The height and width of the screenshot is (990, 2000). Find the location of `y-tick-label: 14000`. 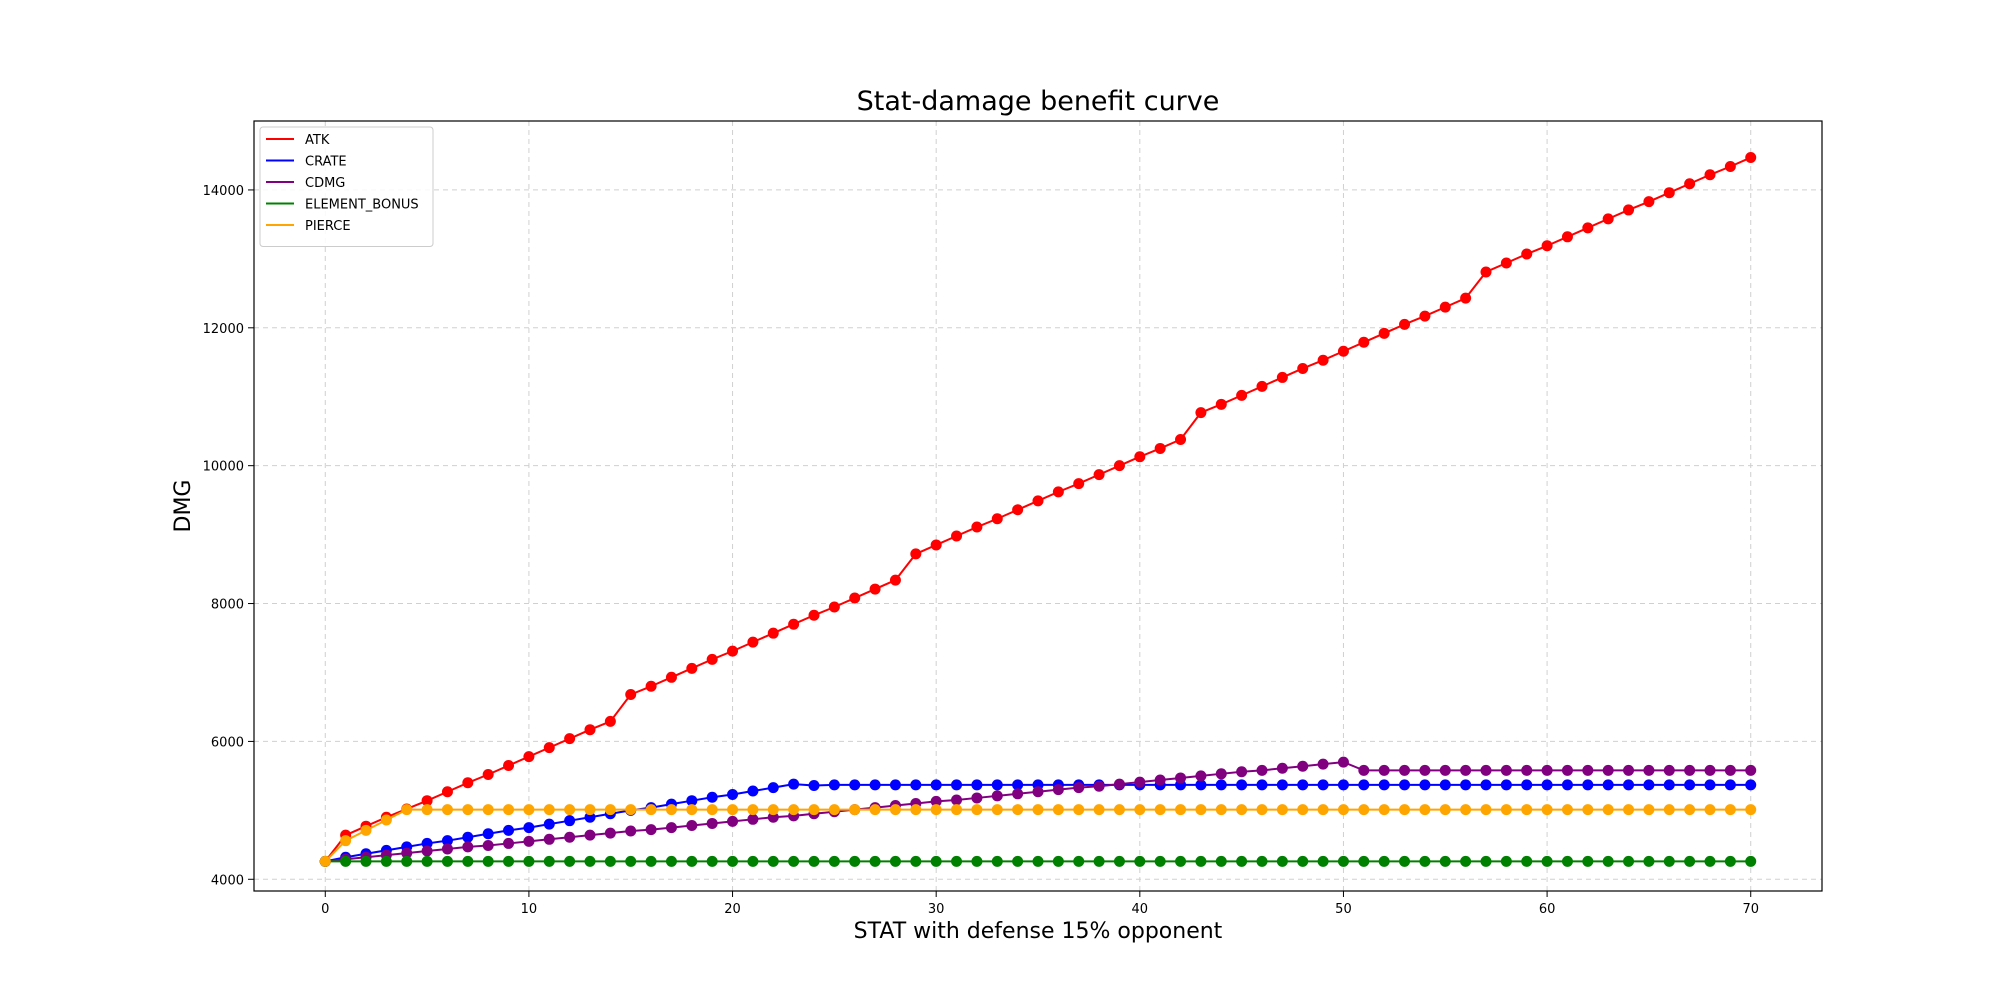

y-tick-label: 14000 is located at coordinates (223, 191).